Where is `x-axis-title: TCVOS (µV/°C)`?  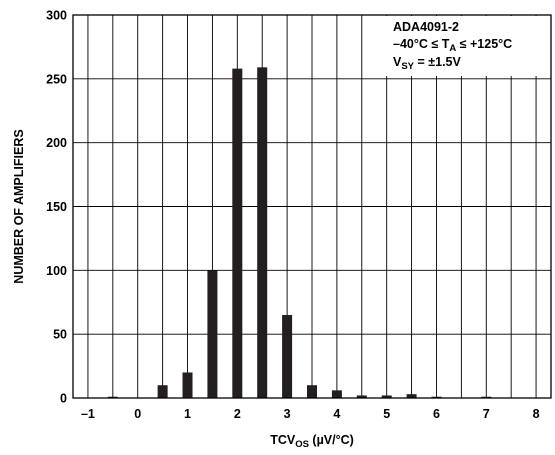
x-axis-title: TCVOS (µV/°C) is located at coordinates (312, 441).